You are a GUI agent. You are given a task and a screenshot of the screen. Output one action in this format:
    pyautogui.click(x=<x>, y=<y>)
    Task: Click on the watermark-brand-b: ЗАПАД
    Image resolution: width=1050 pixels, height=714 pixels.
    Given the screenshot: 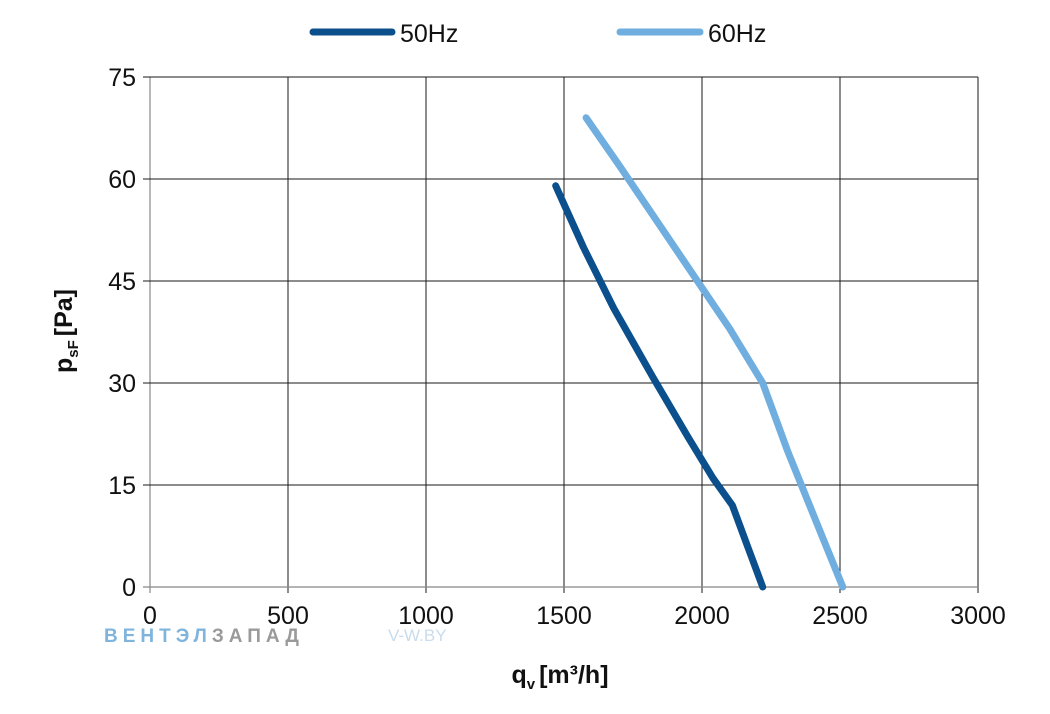 What is the action you would take?
    pyautogui.click(x=258, y=636)
    